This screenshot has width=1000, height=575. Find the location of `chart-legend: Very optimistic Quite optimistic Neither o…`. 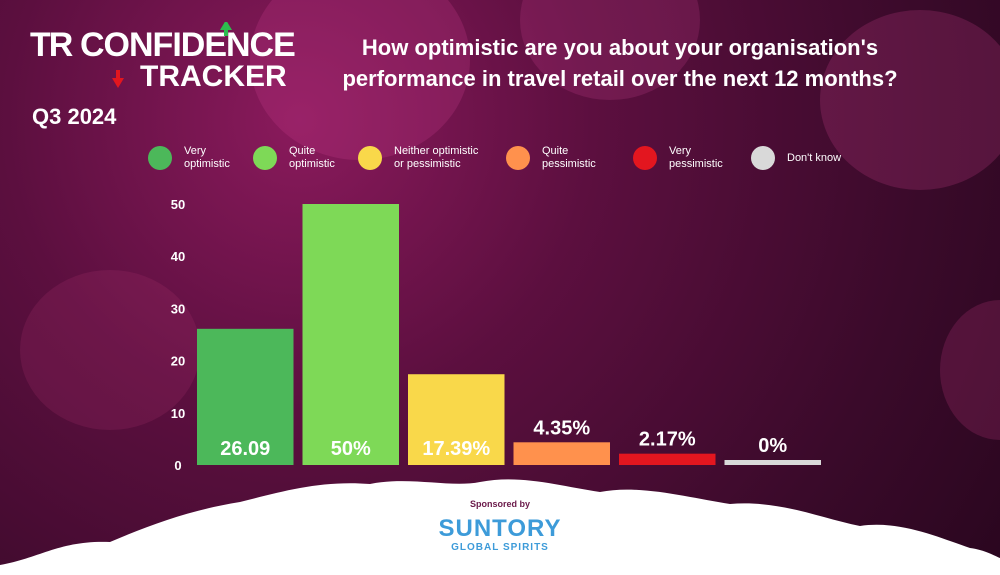

chart-legend: Very optimistic Quite optimistic Neither o… is located at coordinates (528, 160).